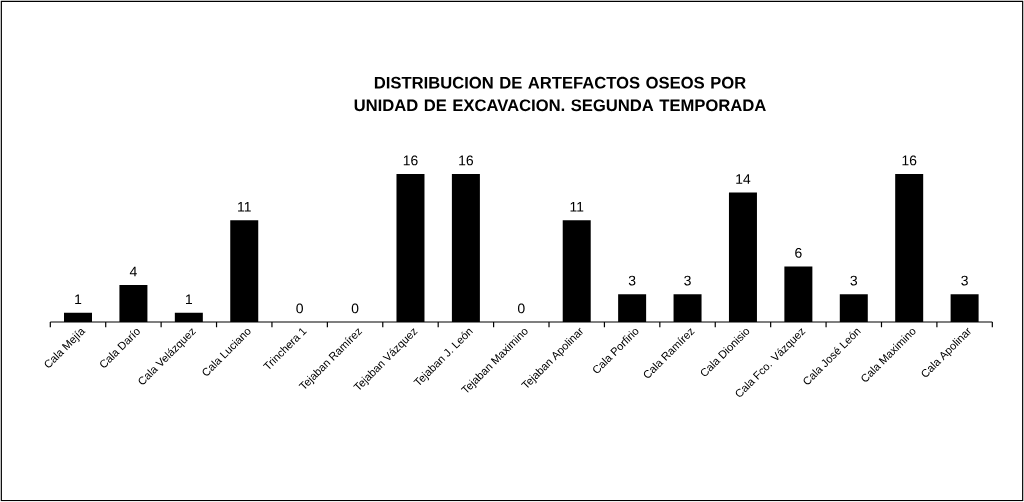 The width and height of the screenshot is (1024, 502). I want to click on data-label: 4, so click(133, 271).